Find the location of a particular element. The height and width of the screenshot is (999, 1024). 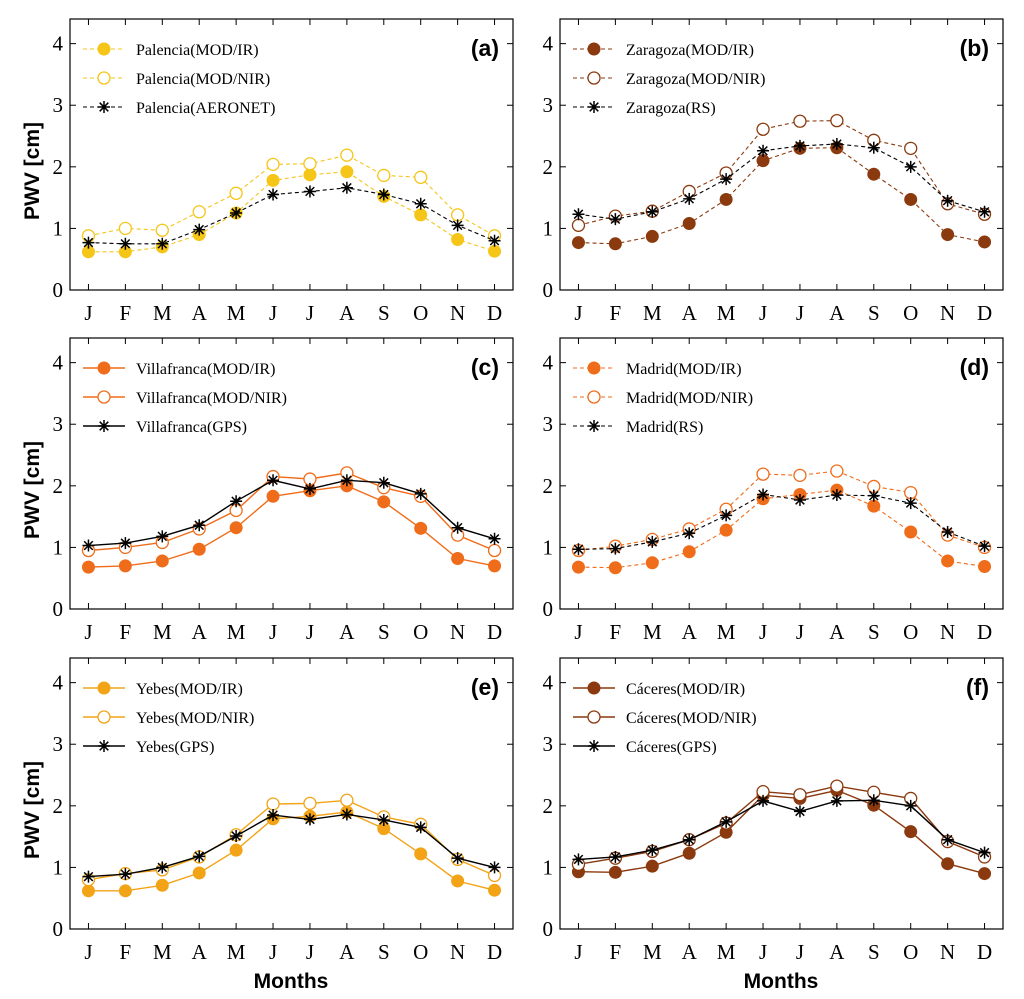

legend-label: Cáceres(GPS) is located at coordinates (671, 747).